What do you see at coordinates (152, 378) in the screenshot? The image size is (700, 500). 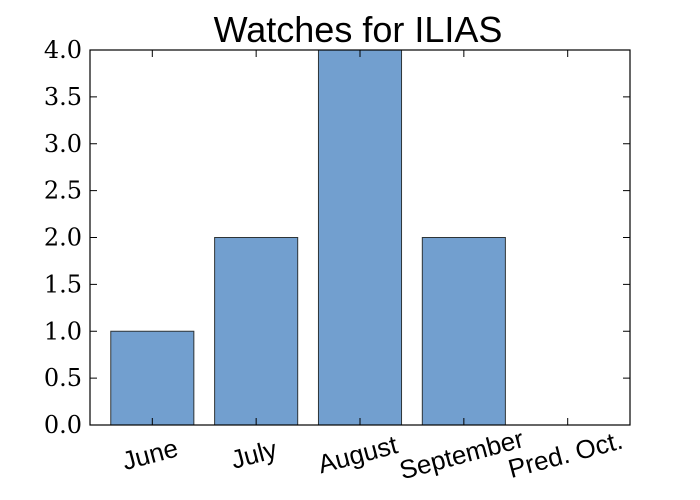 I see `bar-june` at bounding box center [152, 378].